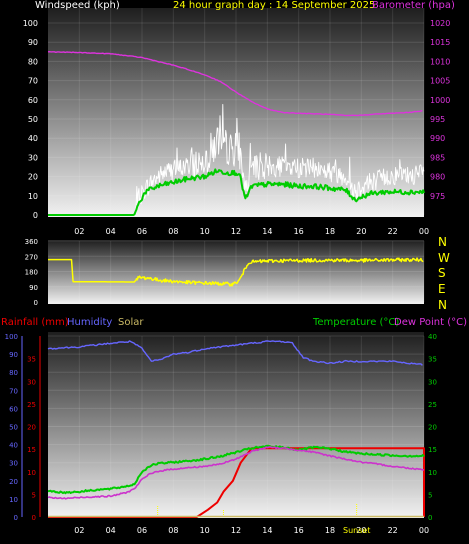  I want to click on temp-y-tick-label: 5, so click(430, 495).